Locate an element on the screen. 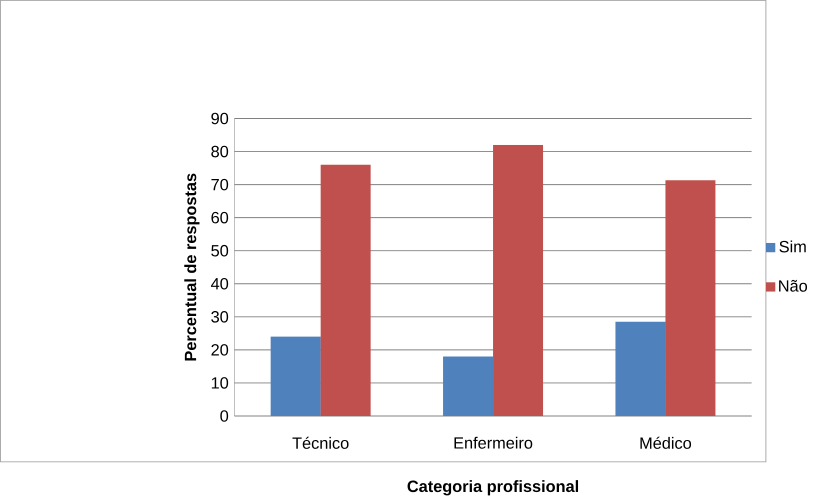 Image resolution: width=814 pixels, height=501 pixels. y-tick-label: 40 is located at coordinates (219, 284).